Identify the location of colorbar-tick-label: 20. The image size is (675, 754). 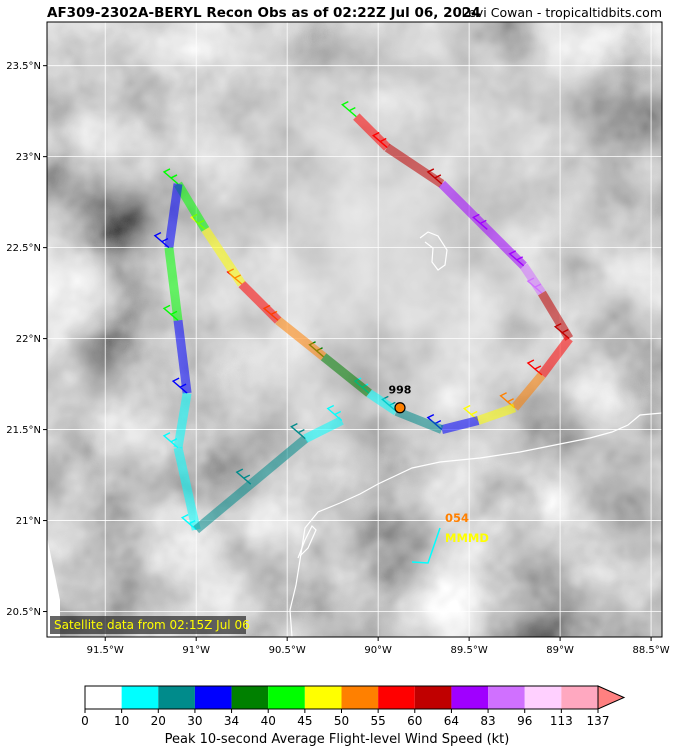
(158, 721).